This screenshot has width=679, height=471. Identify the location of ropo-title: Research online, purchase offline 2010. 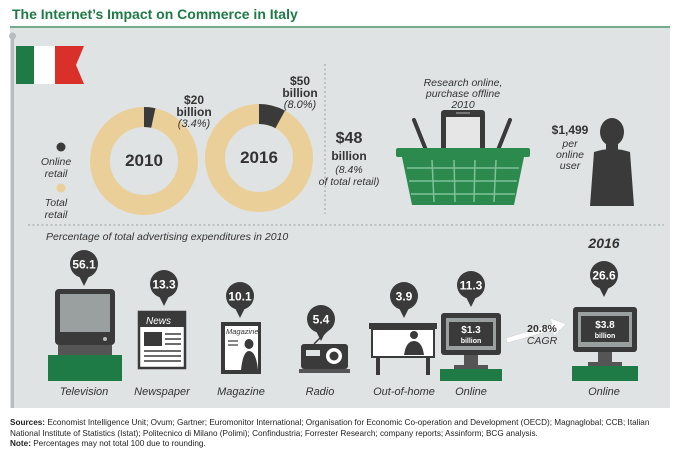
(463, 94).